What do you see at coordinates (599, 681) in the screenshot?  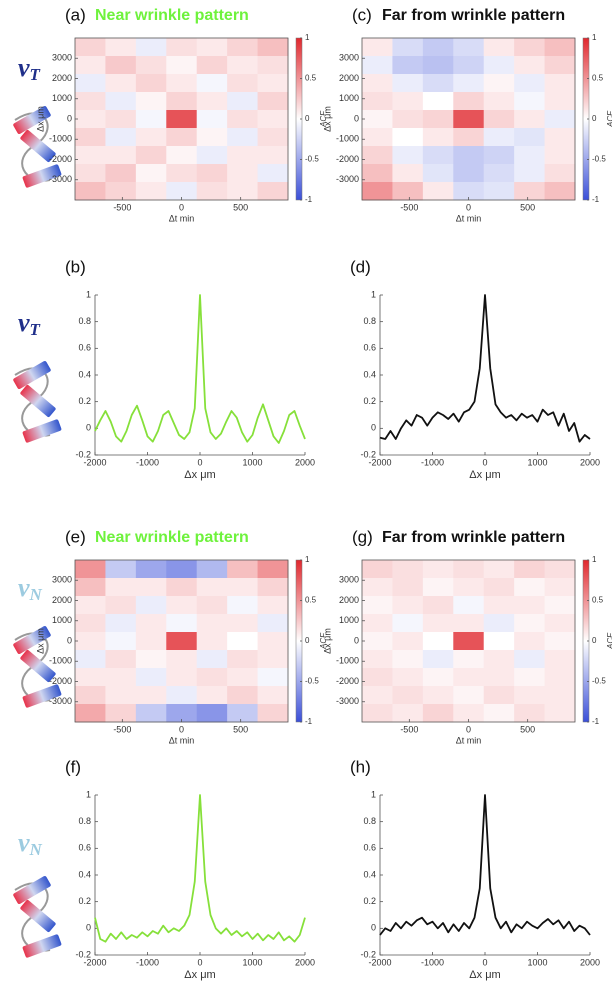 I see `colorbar-tick-label: -0.5` at bounding box center [599, 681].